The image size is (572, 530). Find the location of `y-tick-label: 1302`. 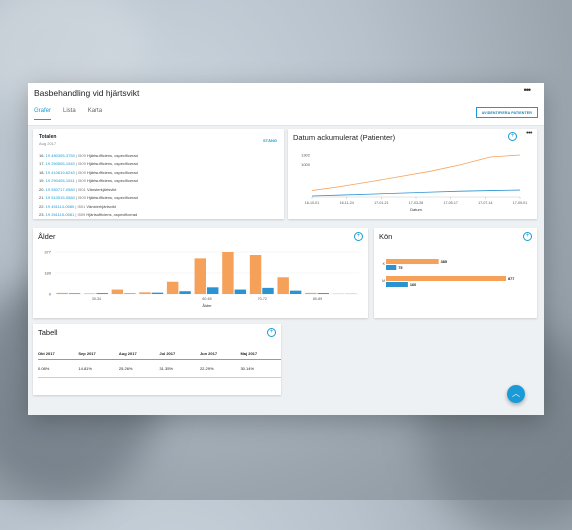

y-tick-label: 1302 is located at coordinates (306, 155).